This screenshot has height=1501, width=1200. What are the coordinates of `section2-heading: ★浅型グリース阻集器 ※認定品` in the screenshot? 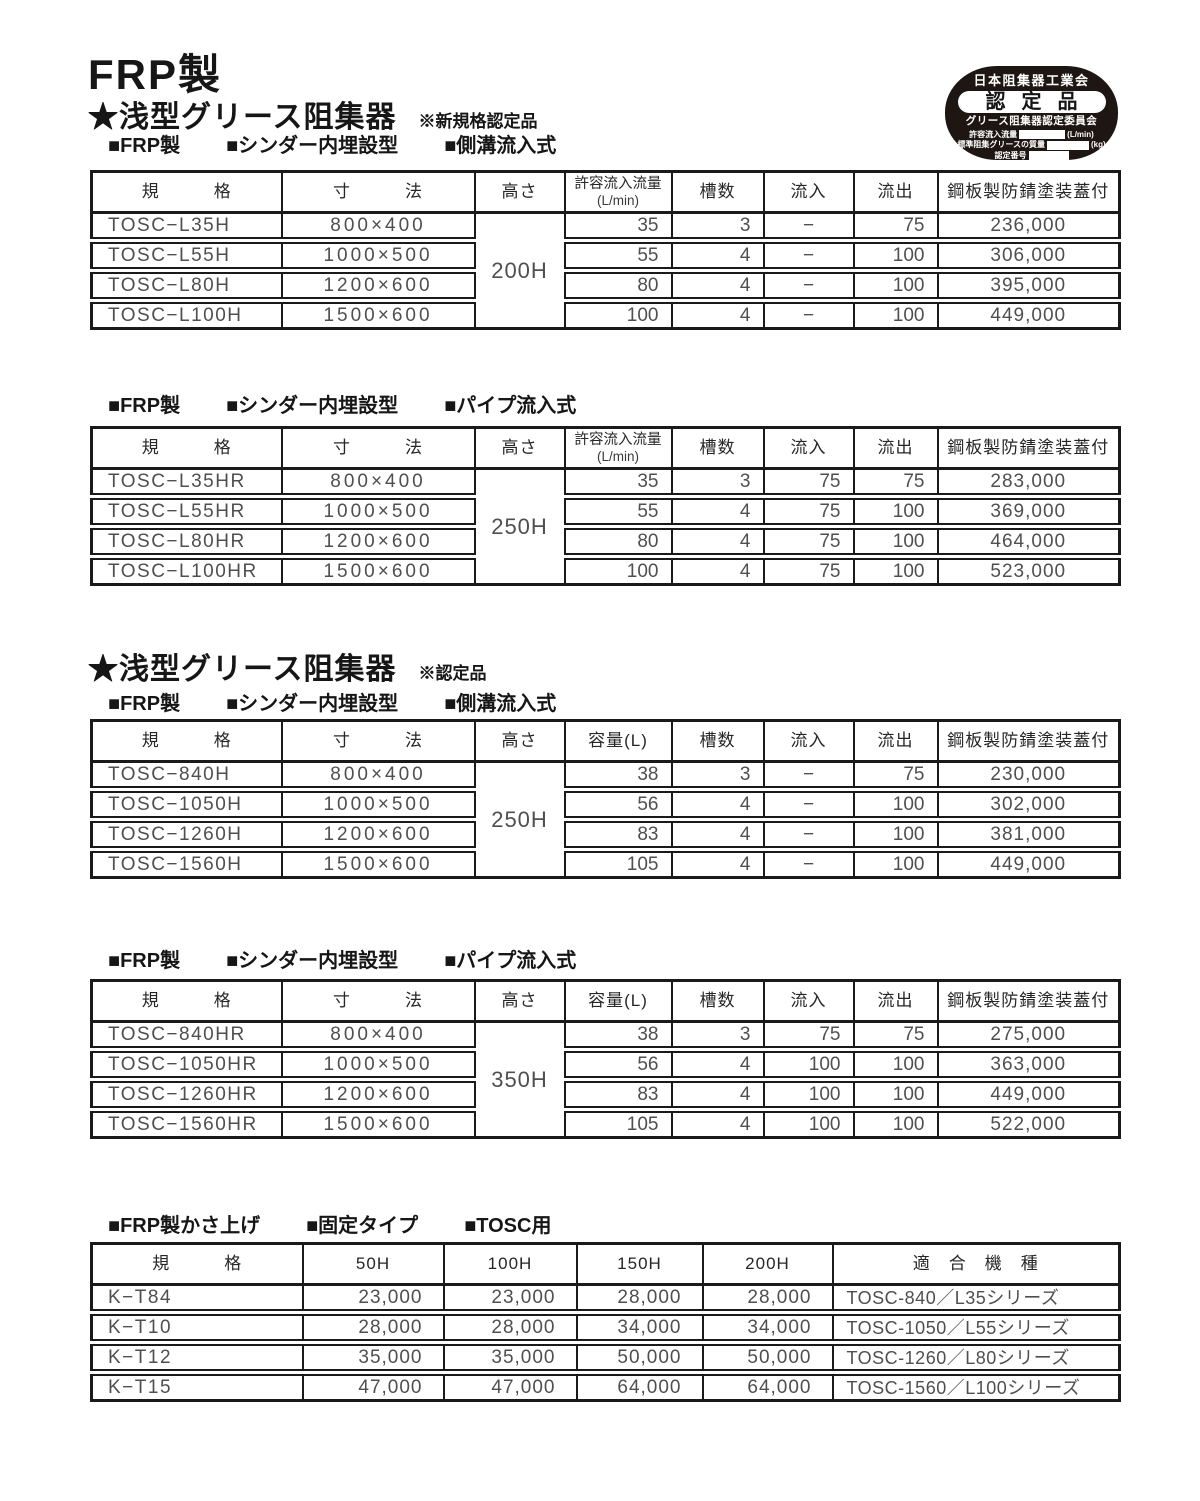 It's located at (287, 670).